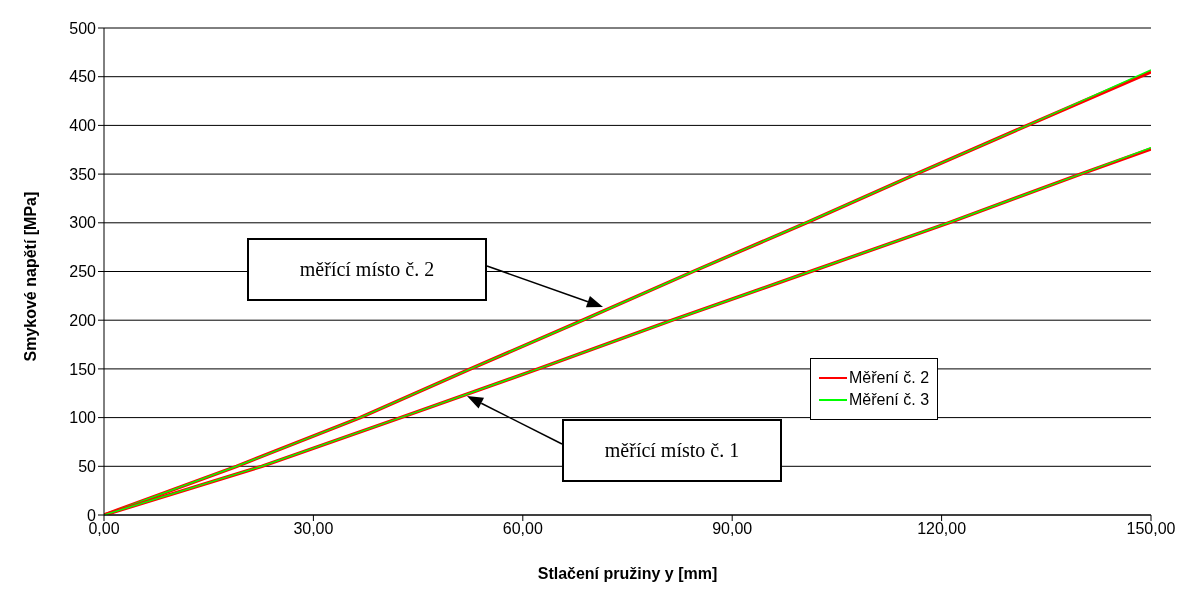  What do you see at coordinates (942, 529) in the screenshot?
I see `x-tick-label: 120,00` at bounding box center [942, 529].